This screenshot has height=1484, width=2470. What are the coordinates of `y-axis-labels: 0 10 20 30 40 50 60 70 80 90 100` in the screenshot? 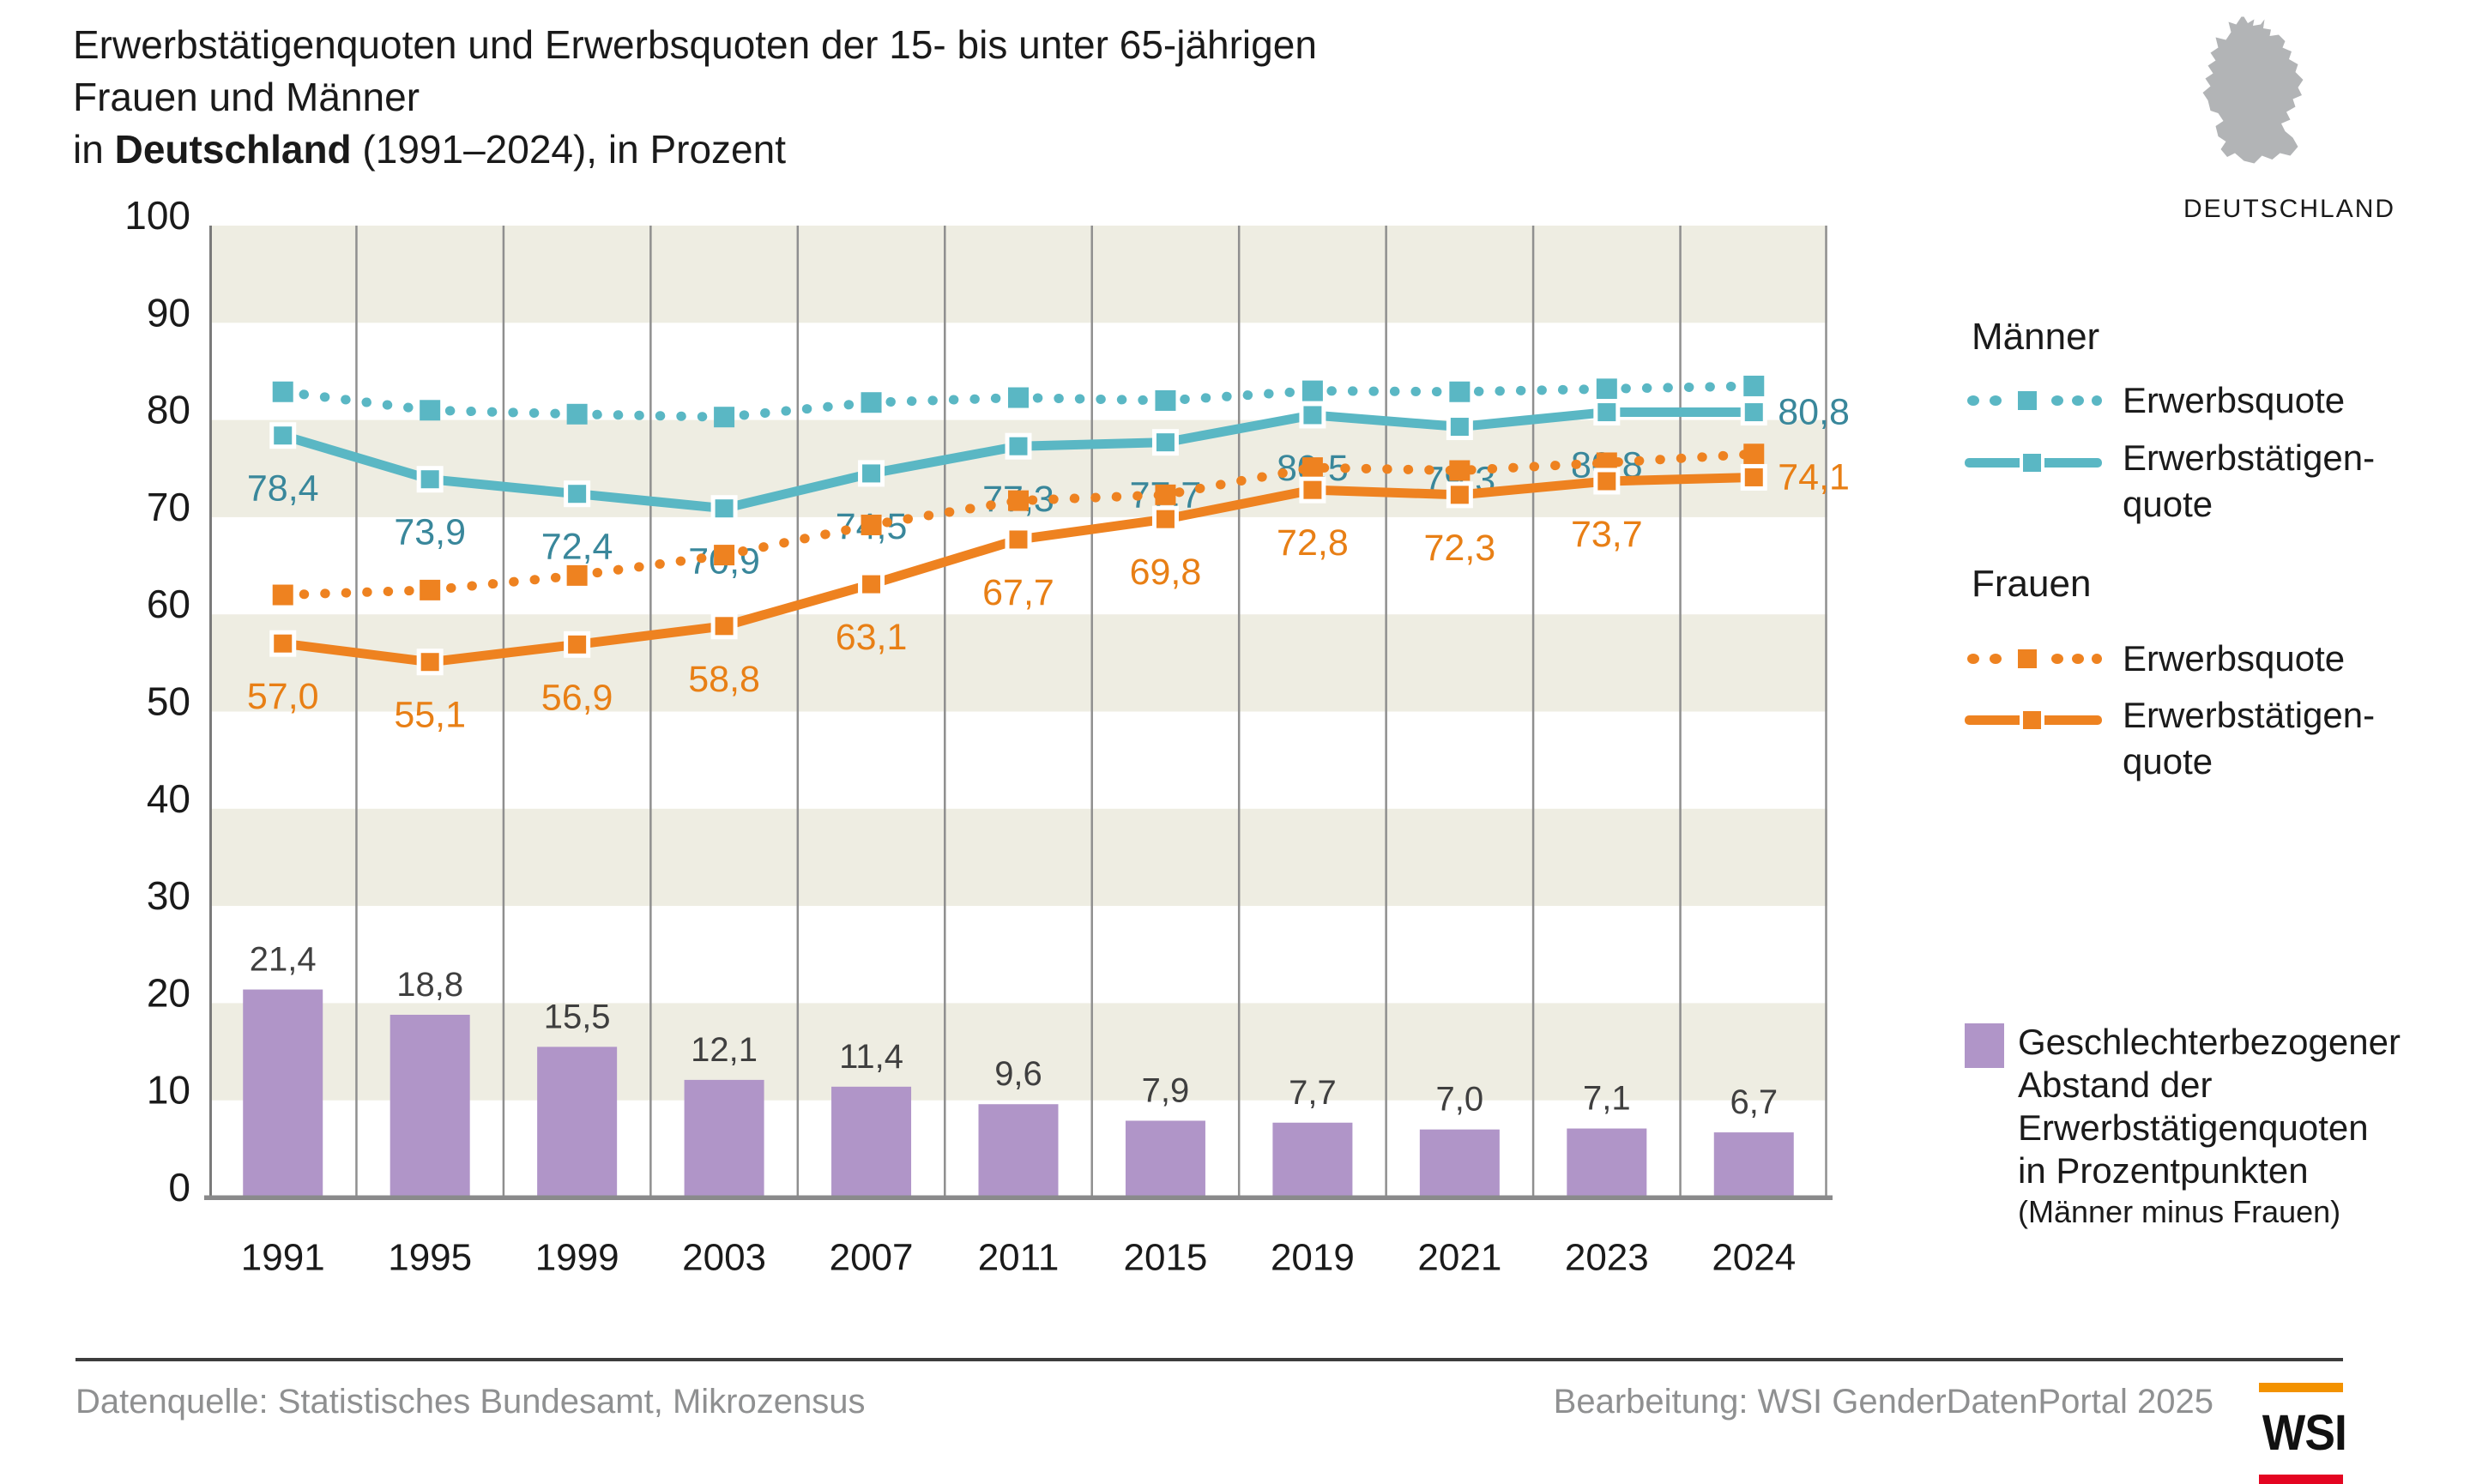 It's located at (157, 701).